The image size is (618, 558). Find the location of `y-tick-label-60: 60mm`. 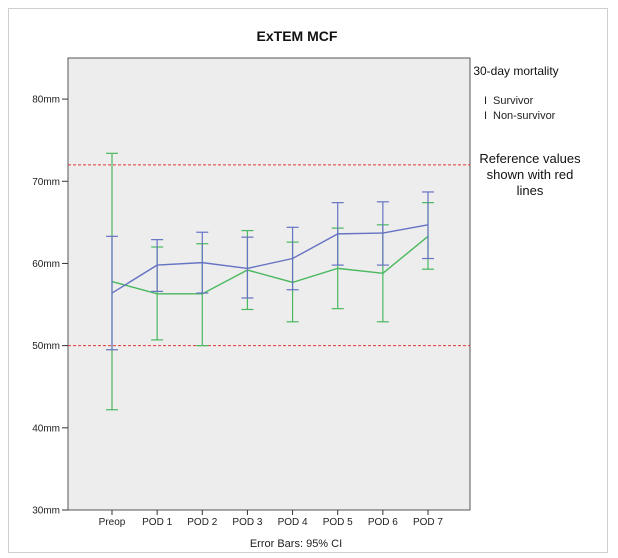

y-tick-label-60: 60mm is located at coordinates (46, 264).